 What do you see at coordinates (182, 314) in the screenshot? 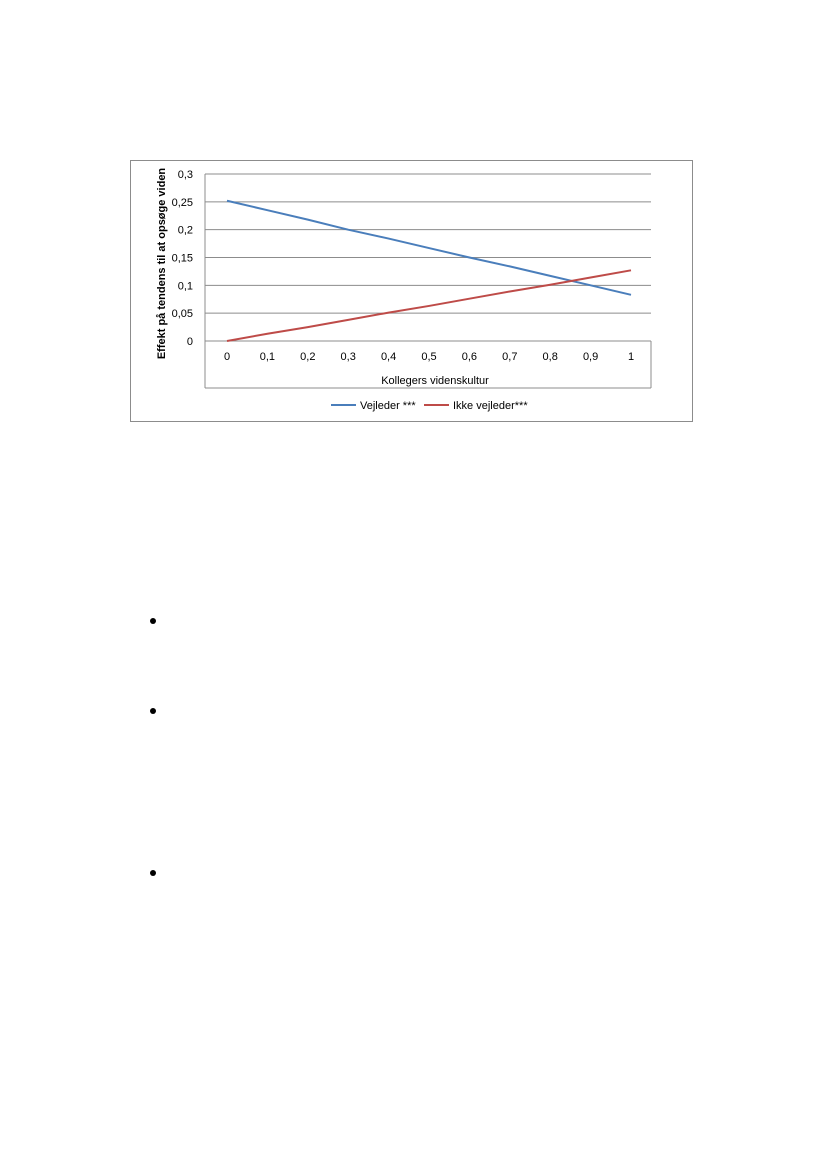
I see `y-tick-label: 0,05` at bounding box center [182, 314].